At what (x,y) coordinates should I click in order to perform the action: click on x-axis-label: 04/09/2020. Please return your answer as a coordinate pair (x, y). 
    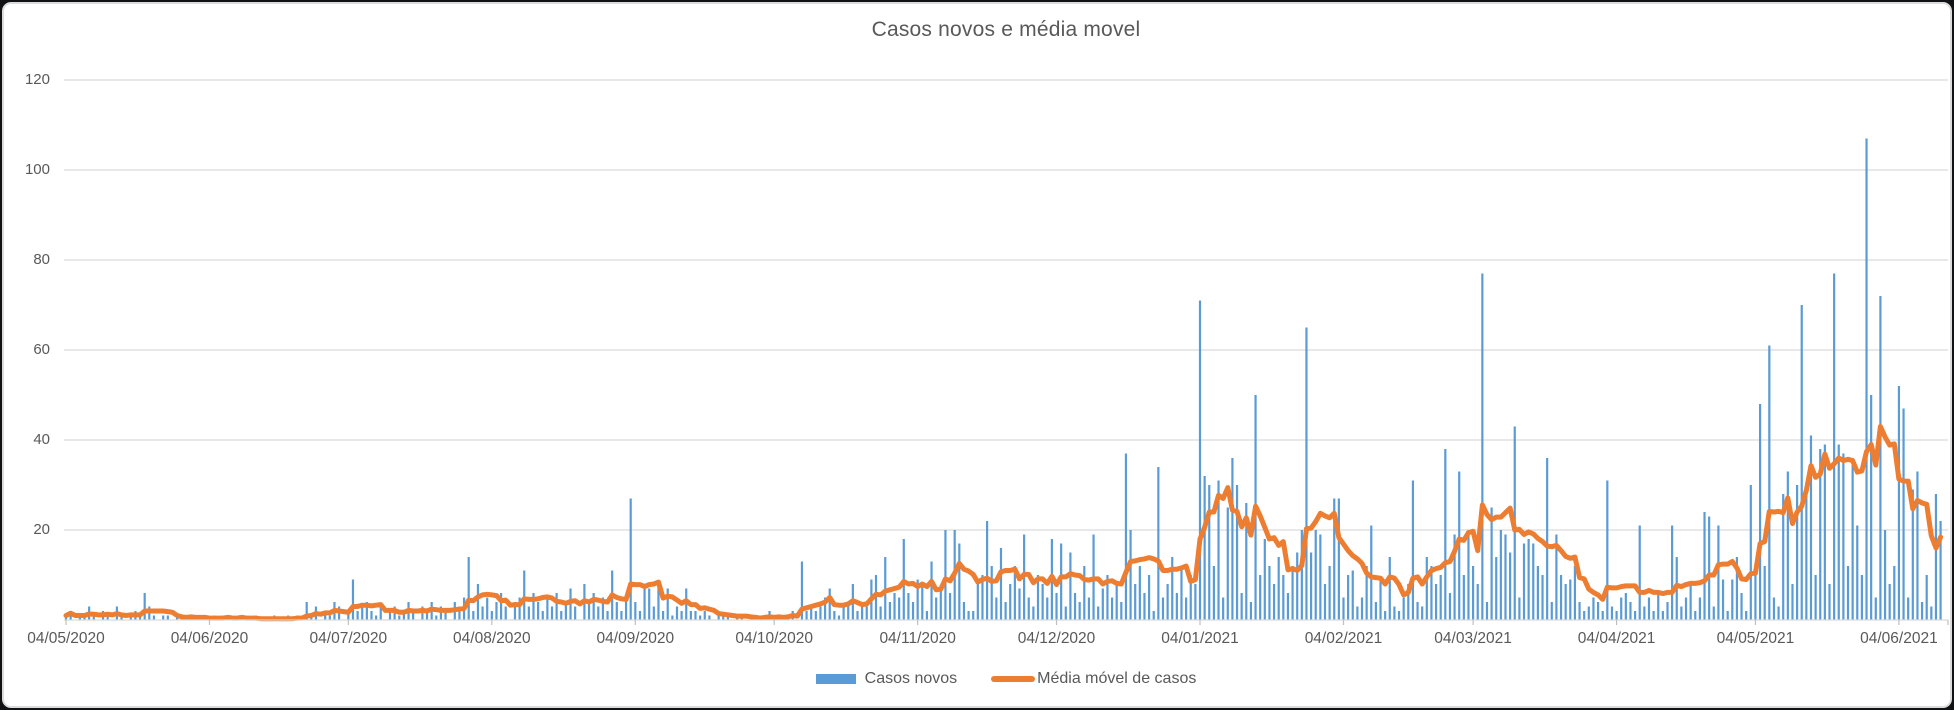
    Looking at the image, I should click on (635, 638).